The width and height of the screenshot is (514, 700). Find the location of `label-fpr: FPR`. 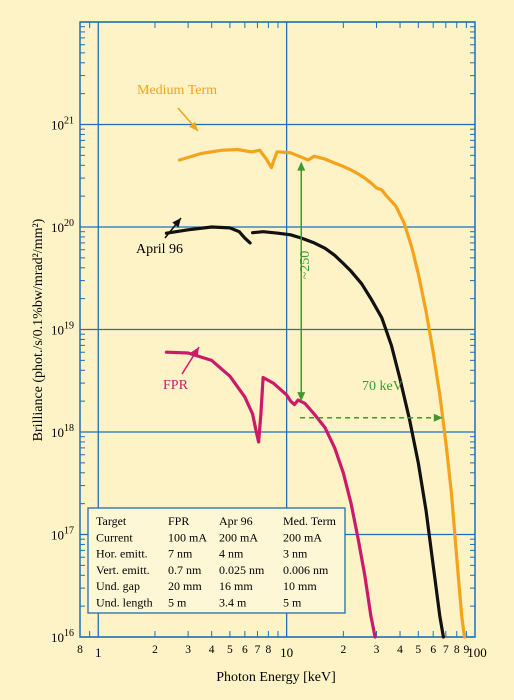

label-fpr: FPR is located at coordinates (176, 385).